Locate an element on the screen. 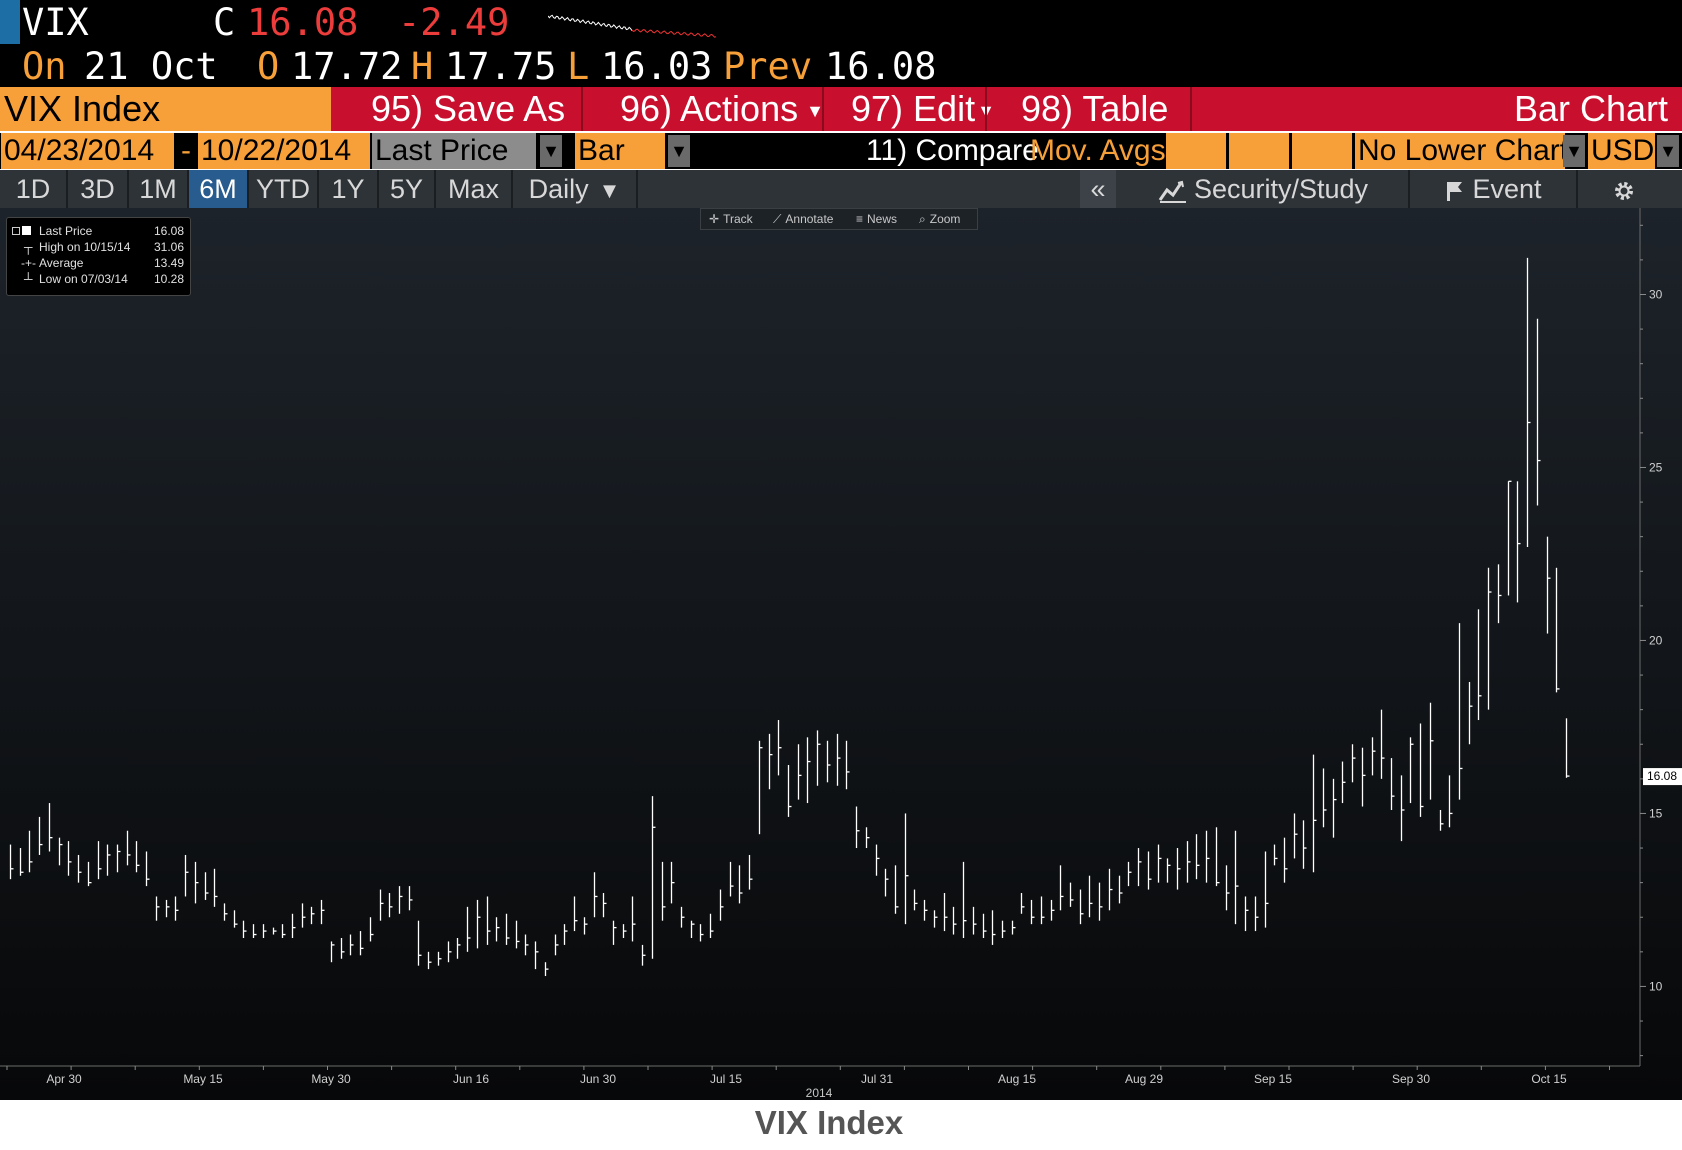 This screenshot has width=1682, height=1150. compare-button: 11) Compare is located at coordinates (952, 150).